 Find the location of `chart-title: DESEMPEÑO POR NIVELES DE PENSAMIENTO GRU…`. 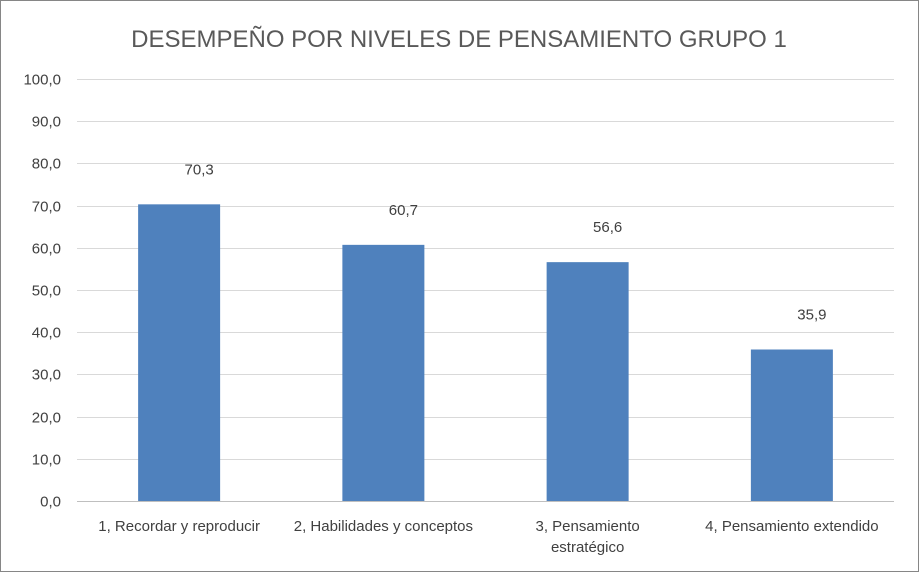

chart-title: DESEMPEÑO POR NIVELES DE PENSAMIENTO GRU… is located at coordinates (459, 39).